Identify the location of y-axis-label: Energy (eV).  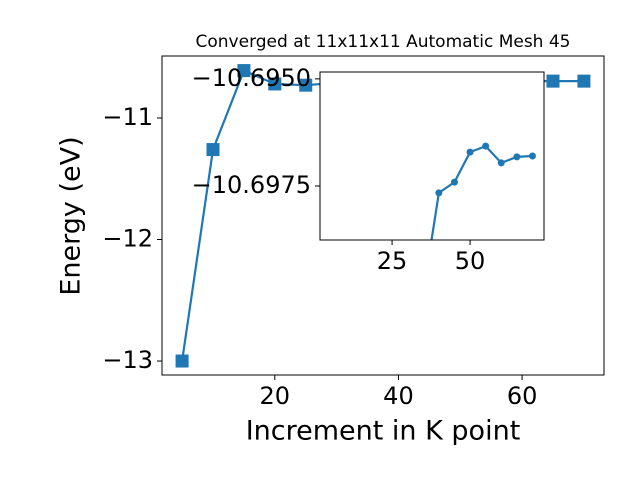
(71, 215).